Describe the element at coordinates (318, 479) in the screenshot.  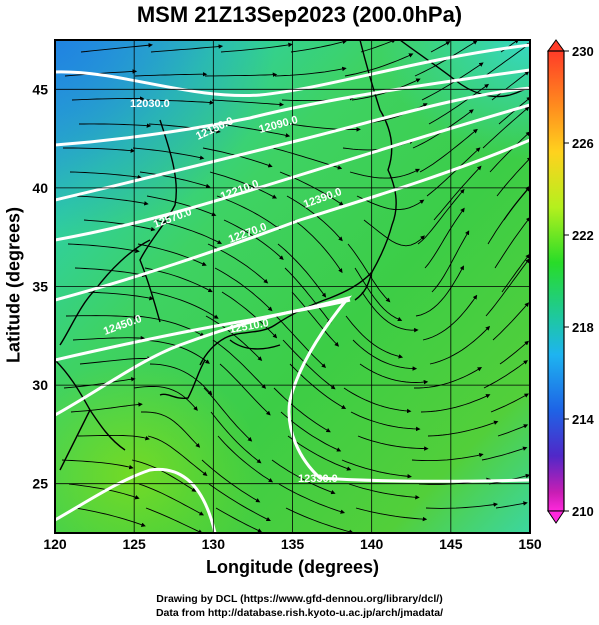
I see `contour-label: 12330.0` at that location.